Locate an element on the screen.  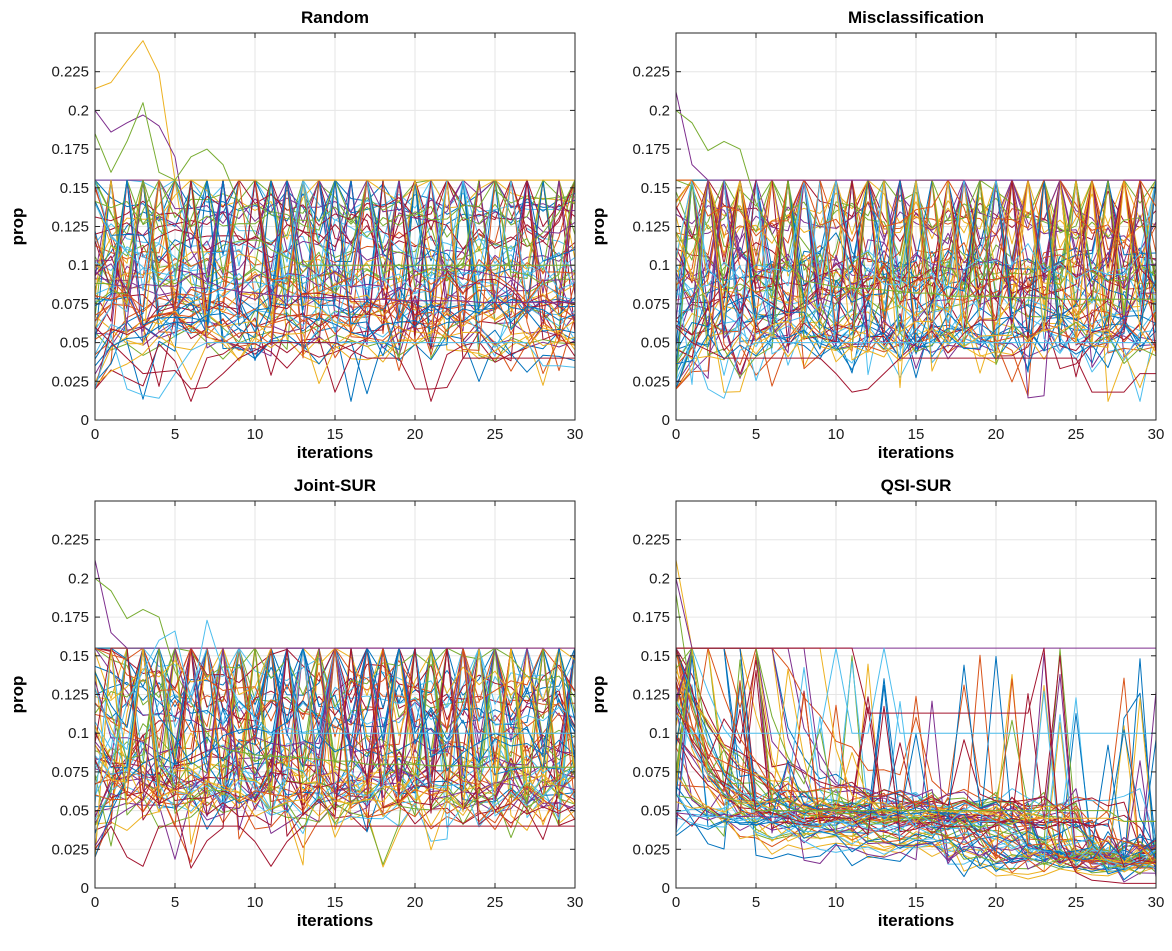
chart-title: QSI-SUR is located at coordinates (916, 485).